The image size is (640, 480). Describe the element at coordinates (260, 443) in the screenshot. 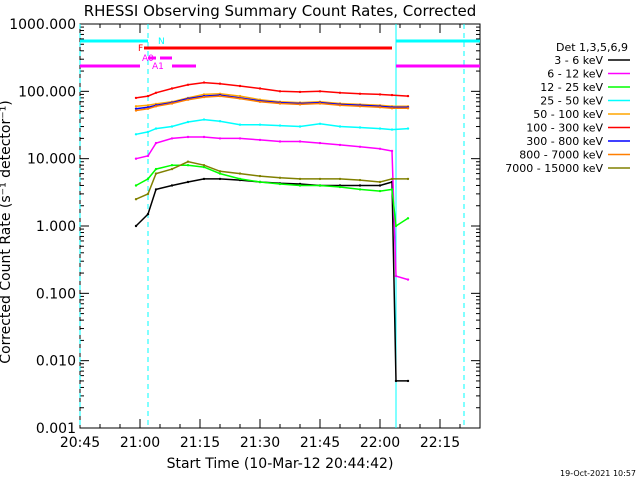

I see `x-tick-label: 21:30` at that location.